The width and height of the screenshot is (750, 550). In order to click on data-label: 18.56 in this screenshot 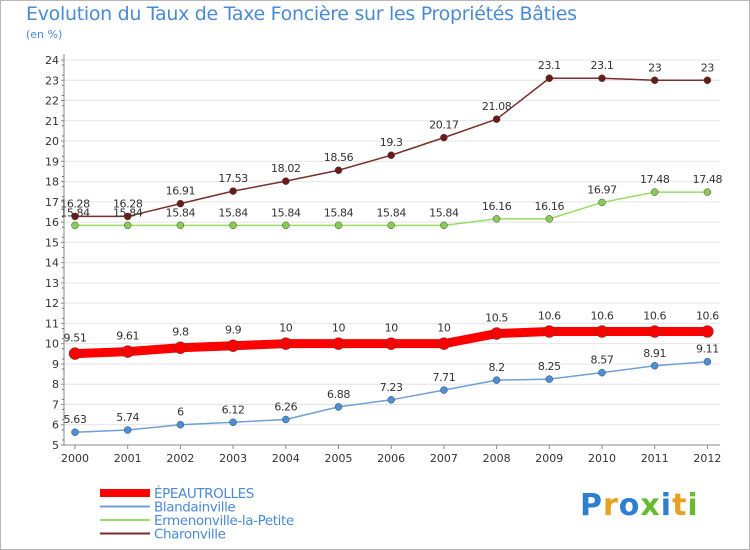, I will do `click(339, 157)`.